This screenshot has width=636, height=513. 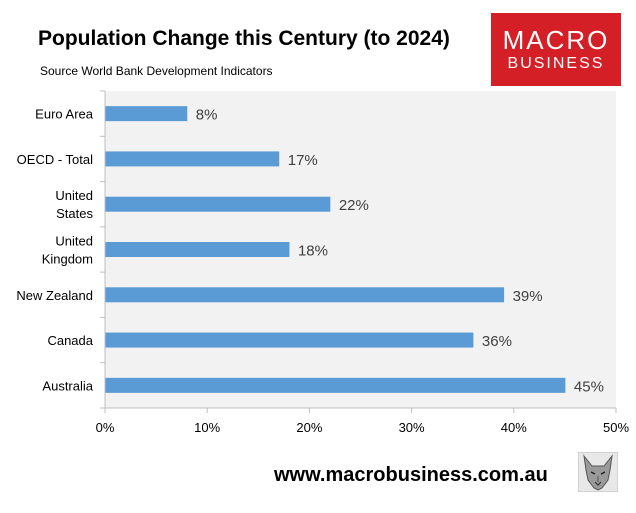 What do you see at coordinates (556, 63) in the screenshot?
I see `logo-line-2: BUSINESS` at bounding box center [556, 63].